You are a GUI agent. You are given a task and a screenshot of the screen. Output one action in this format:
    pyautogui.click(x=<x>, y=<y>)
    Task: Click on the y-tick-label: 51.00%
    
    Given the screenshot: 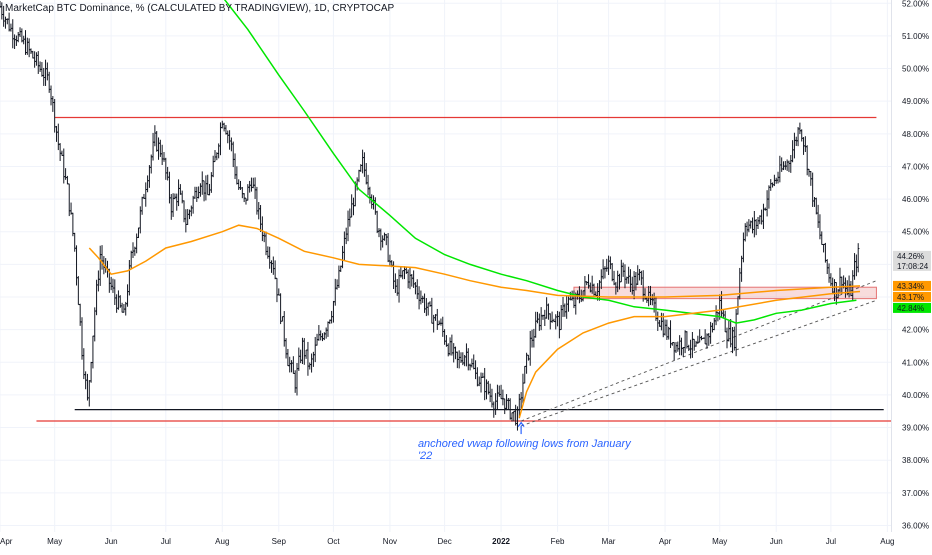 What is the action you would take?
    pyautogui.click(x=915, y=36)
    